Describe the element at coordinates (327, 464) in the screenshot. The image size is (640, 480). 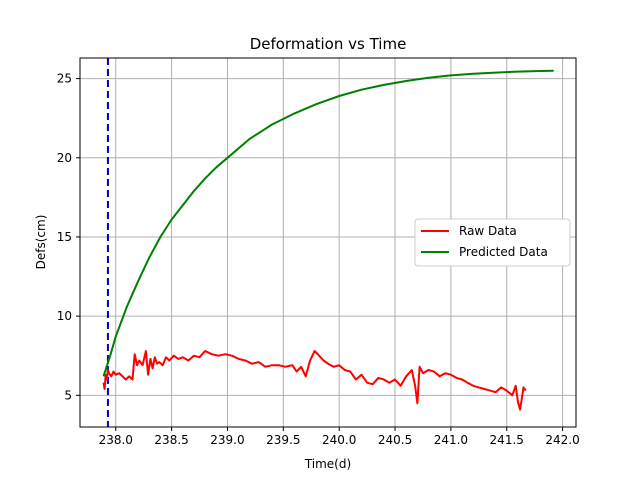
I see `x-axis-label: Time(d)` at that location.